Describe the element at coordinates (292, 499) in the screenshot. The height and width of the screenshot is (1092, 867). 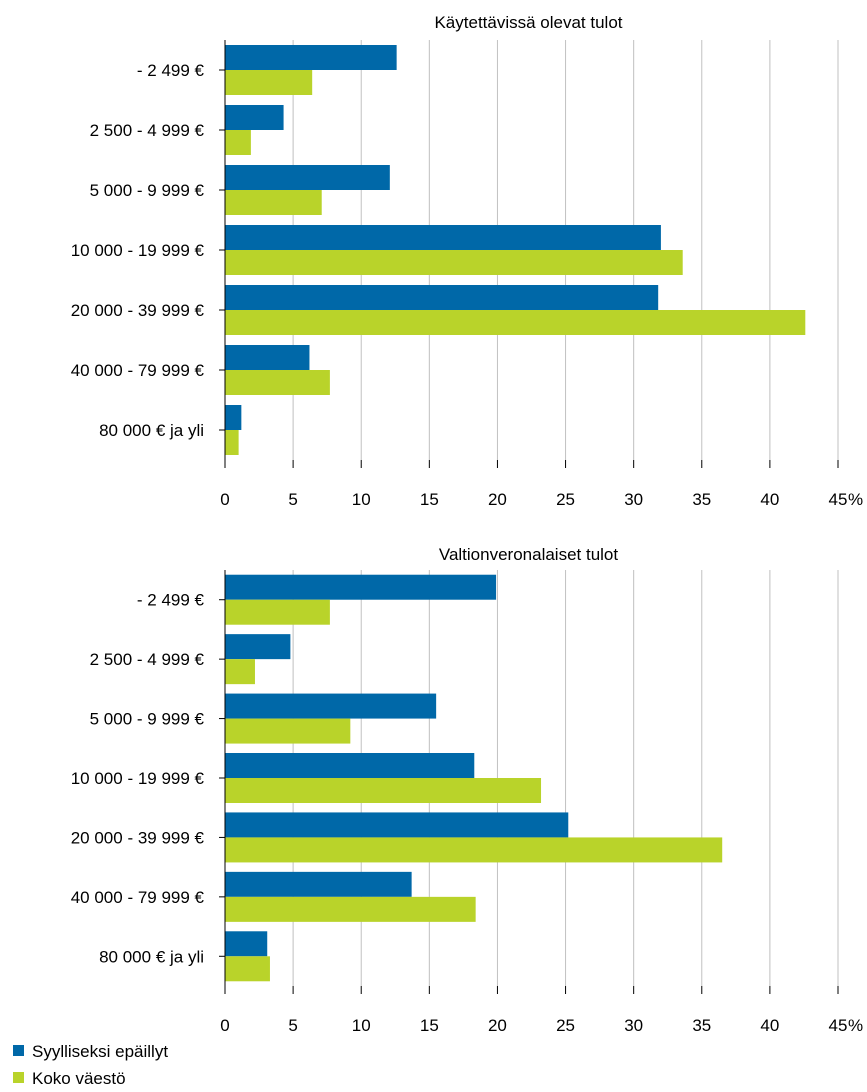
I see `x-tick-label-disposable-1: 5` at that location.